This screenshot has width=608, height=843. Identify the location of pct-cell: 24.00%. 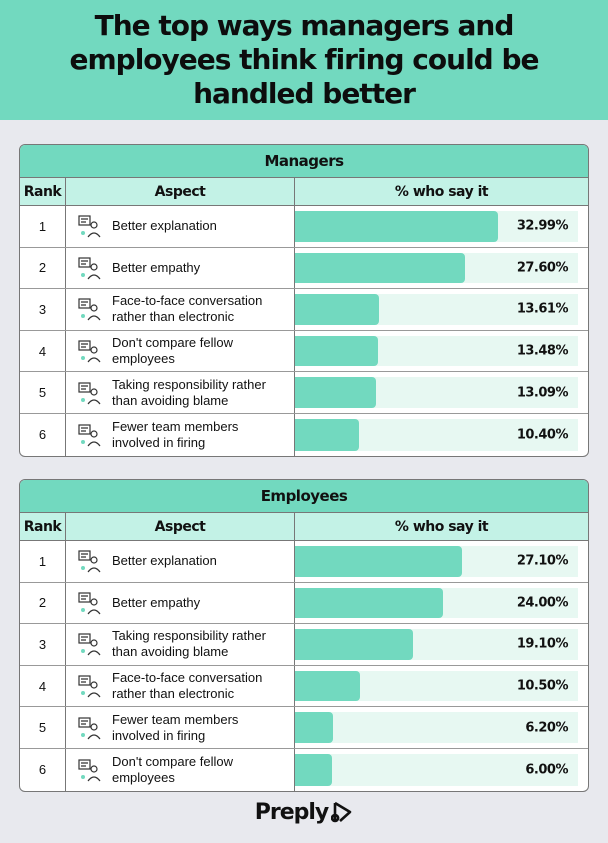
(441, 603).